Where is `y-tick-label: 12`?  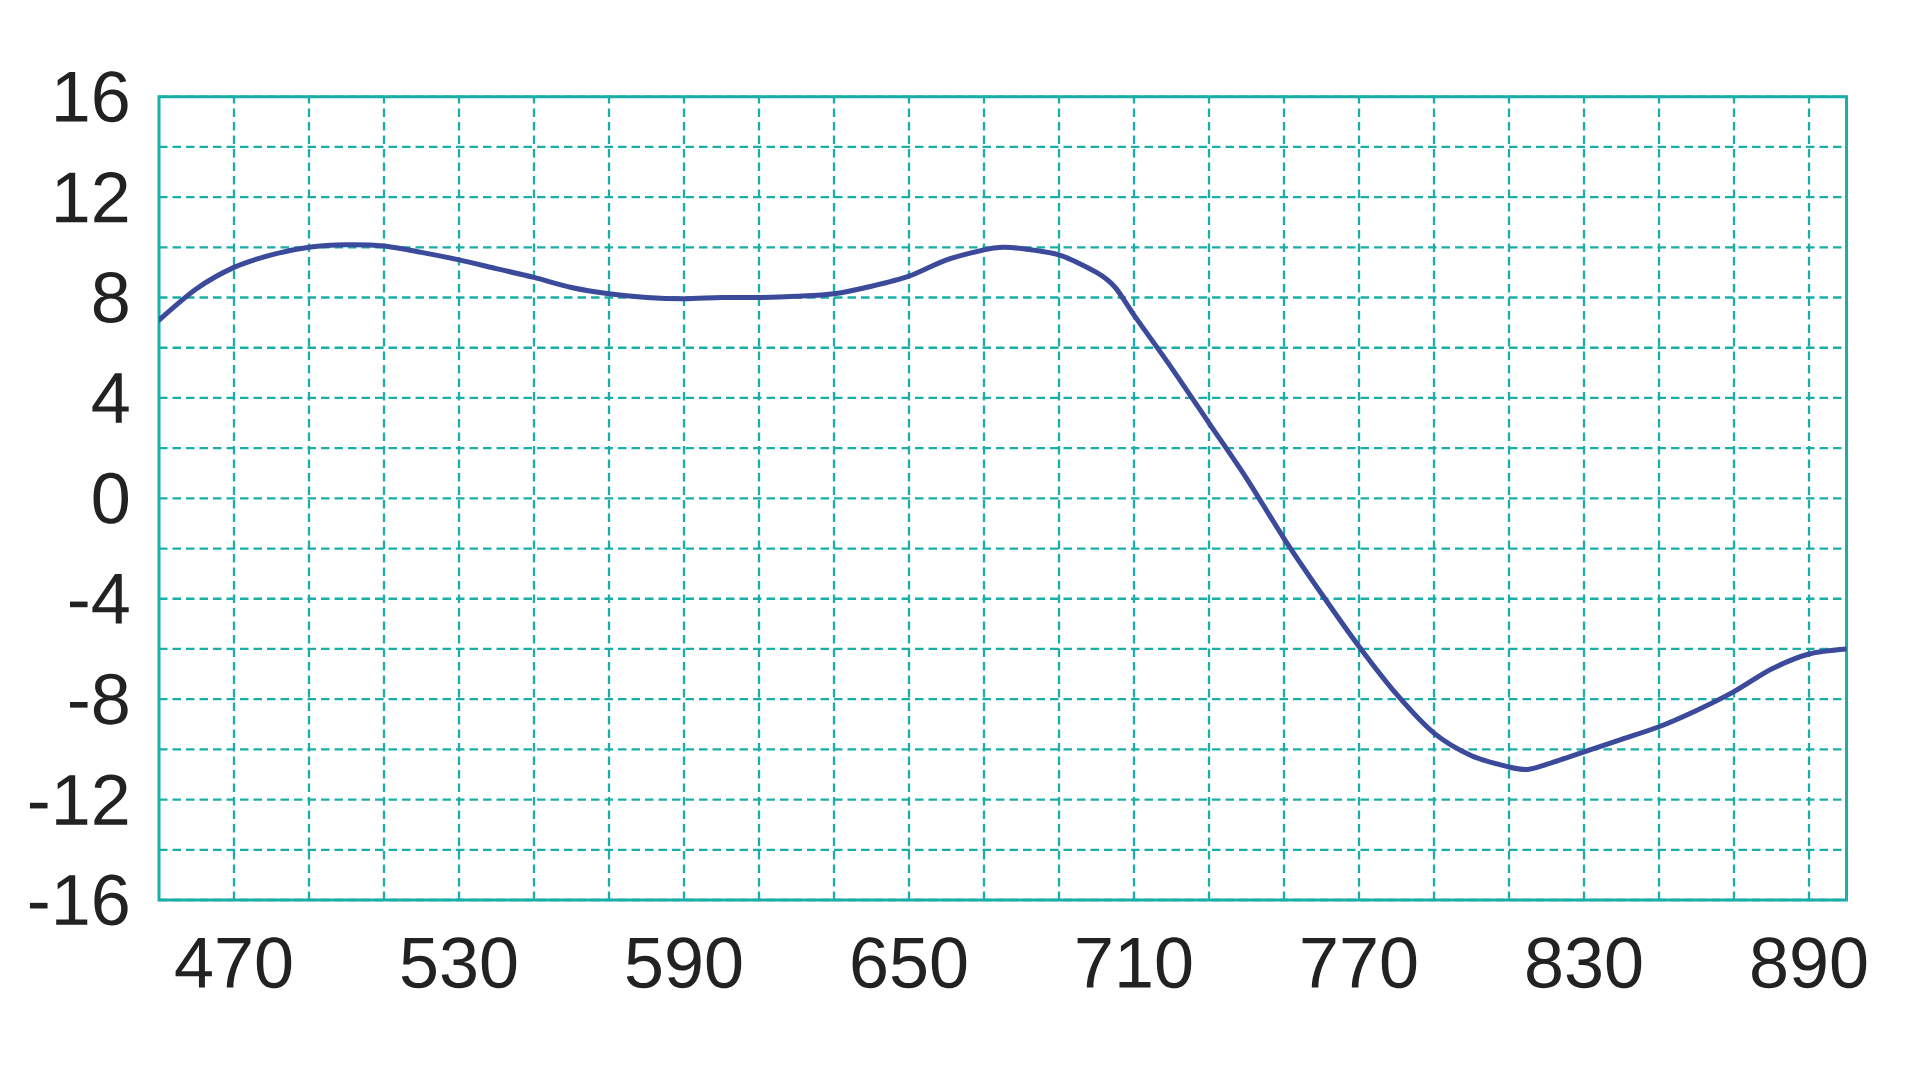 y-tick-label: 12 is located at coordinates (92, 197).